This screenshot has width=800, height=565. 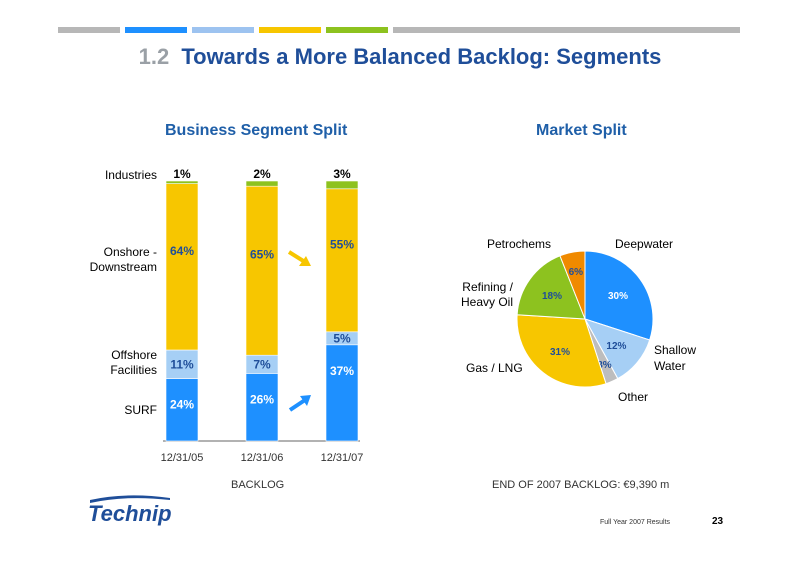 What do you see at coordinates (154, 56) in the screenshot?
I see `section-number: 1.2` at bounding box center [154, 56].